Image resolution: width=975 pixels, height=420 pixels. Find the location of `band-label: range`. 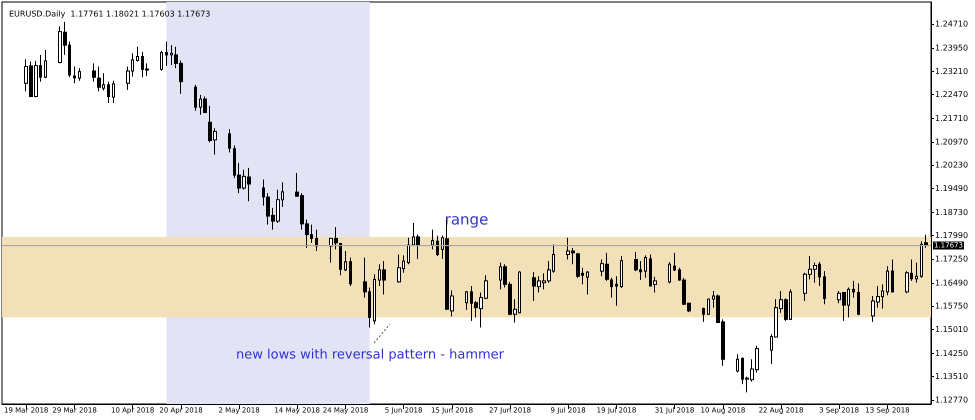

band-label: range is located at coordinates (466, 219).